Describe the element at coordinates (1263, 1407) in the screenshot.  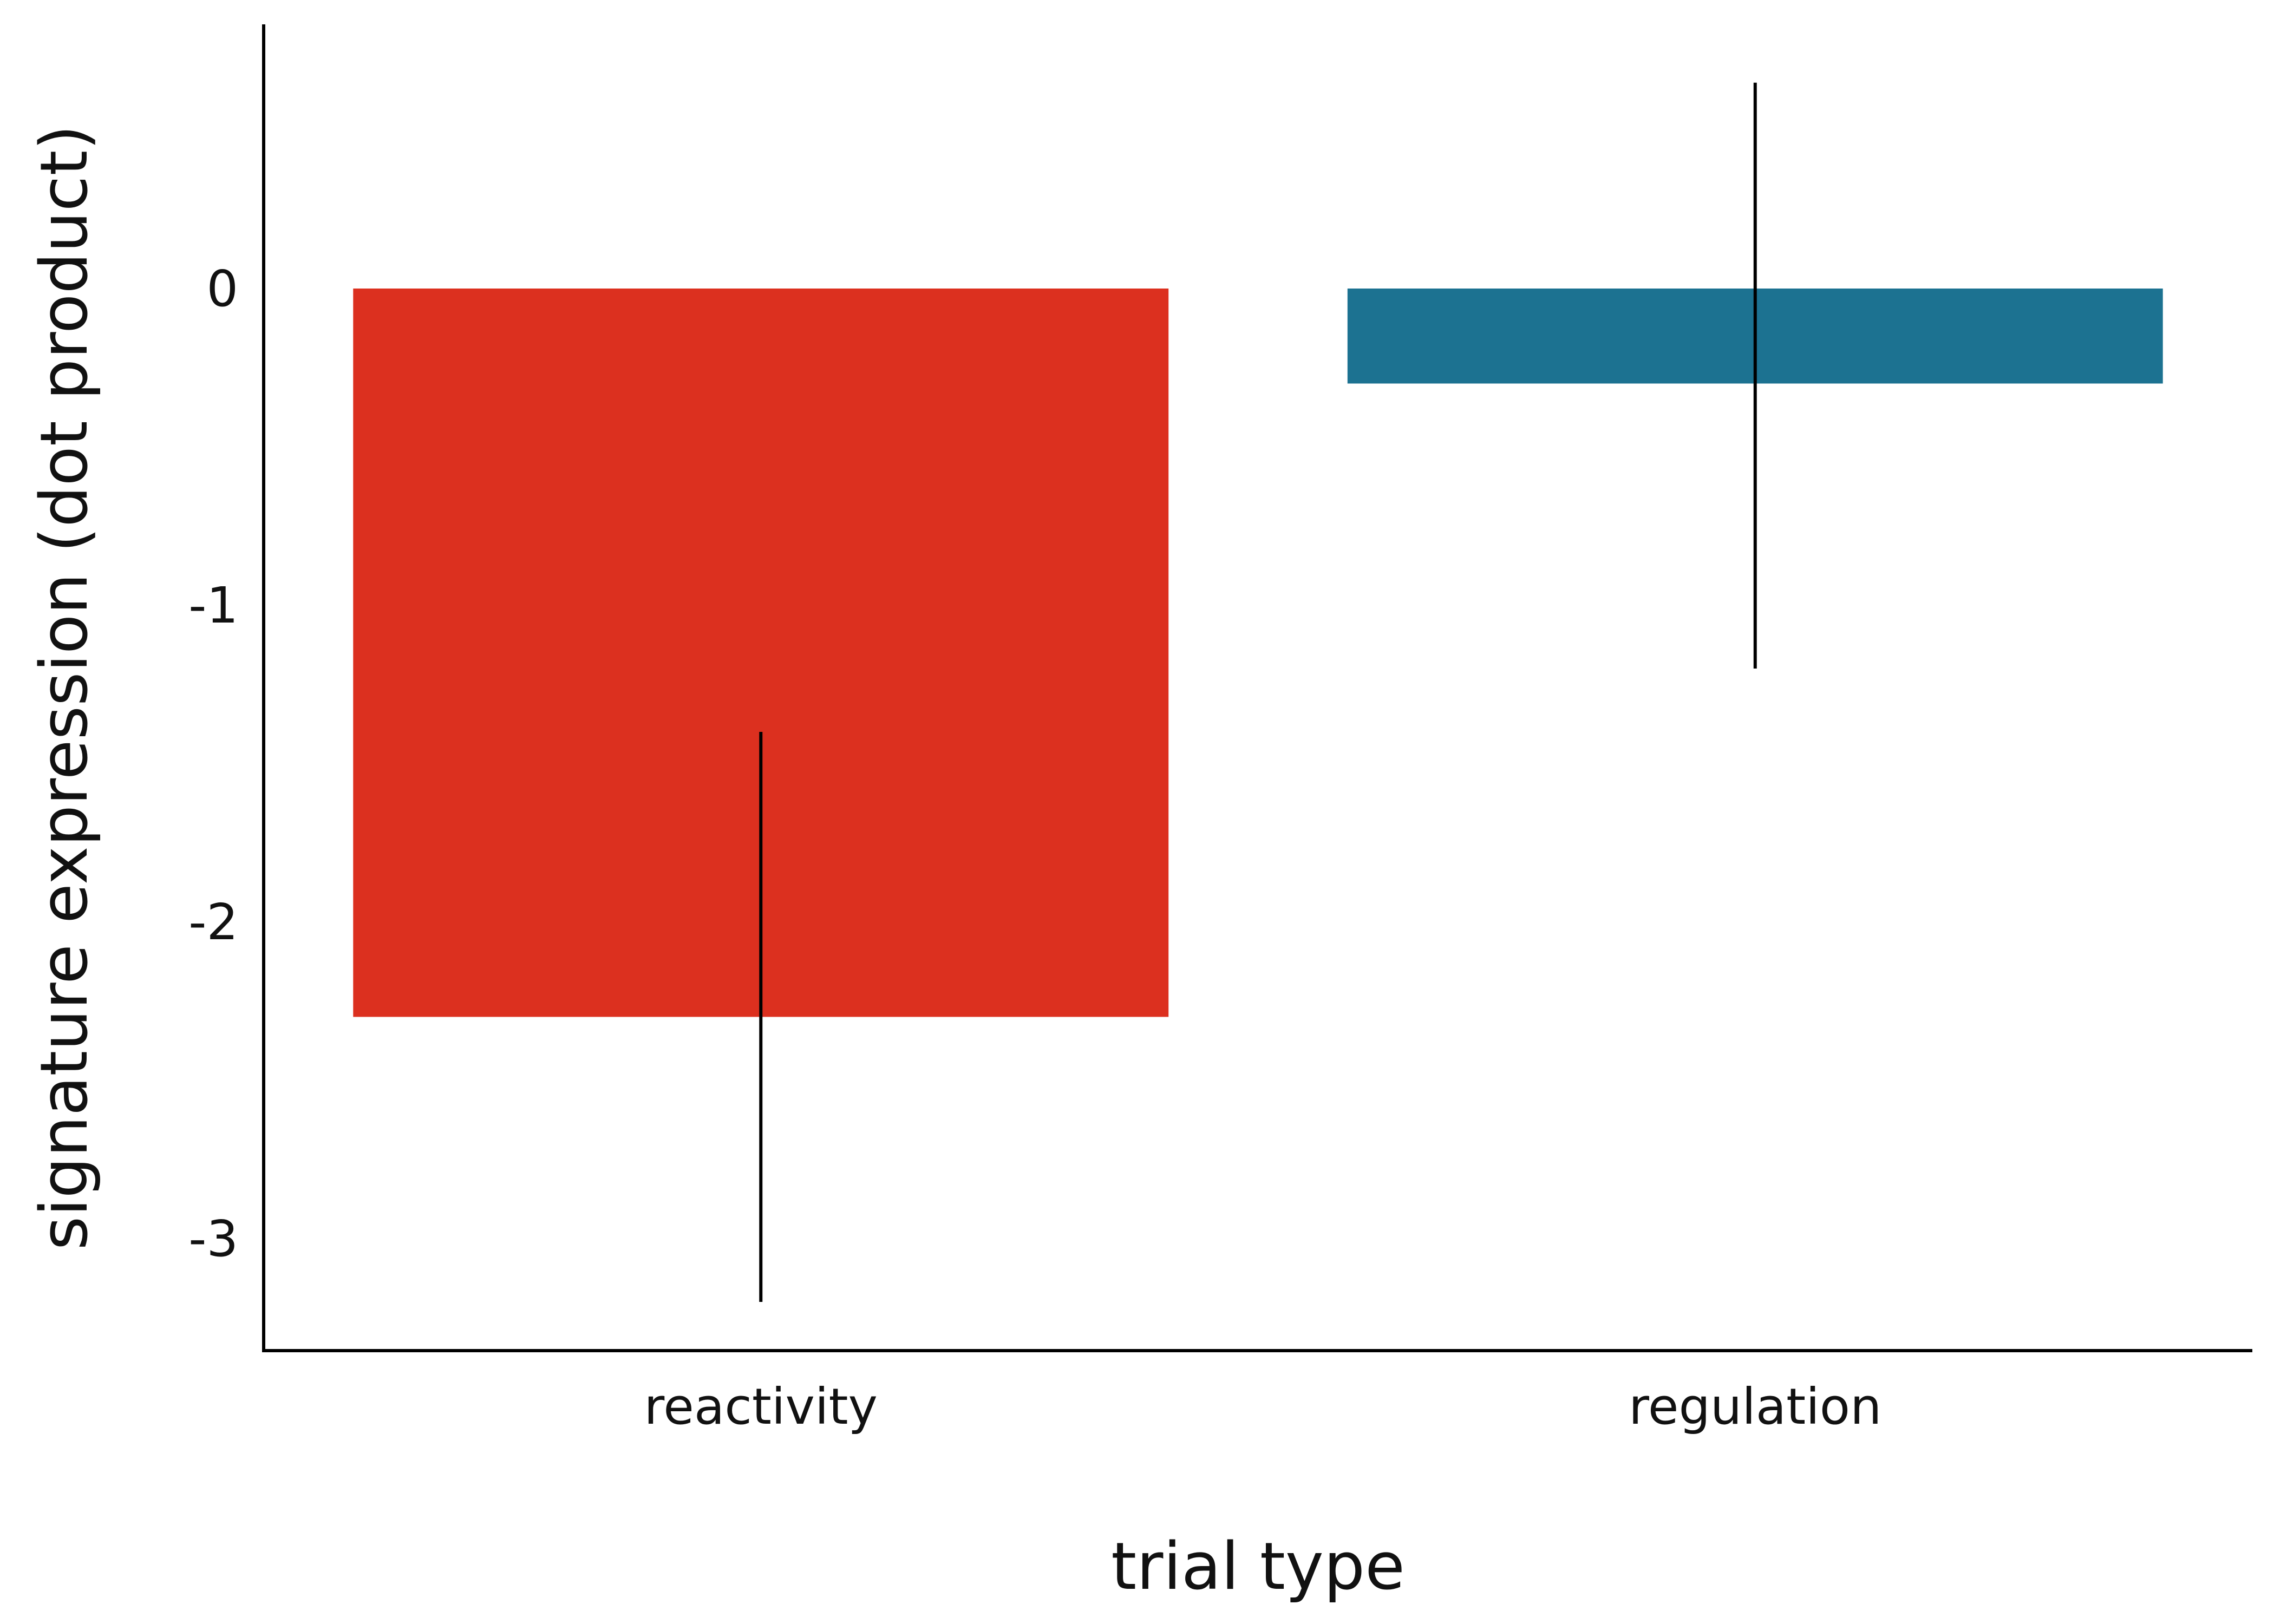
I see `x-tick-labels: reactivity regulation` at that location.